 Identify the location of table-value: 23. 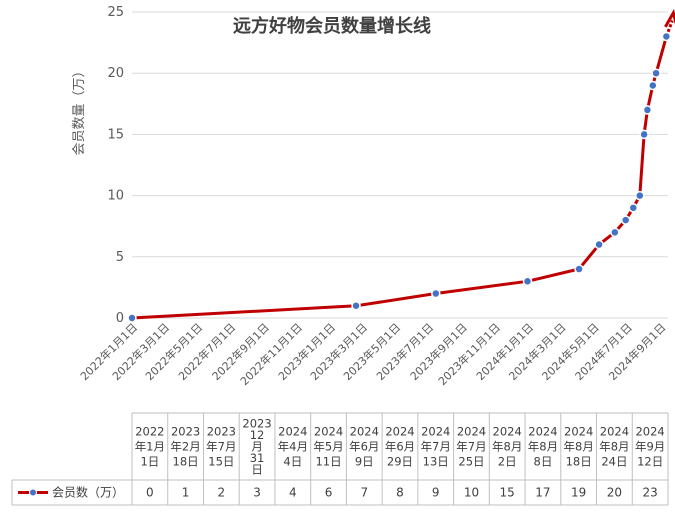
(649, 493).